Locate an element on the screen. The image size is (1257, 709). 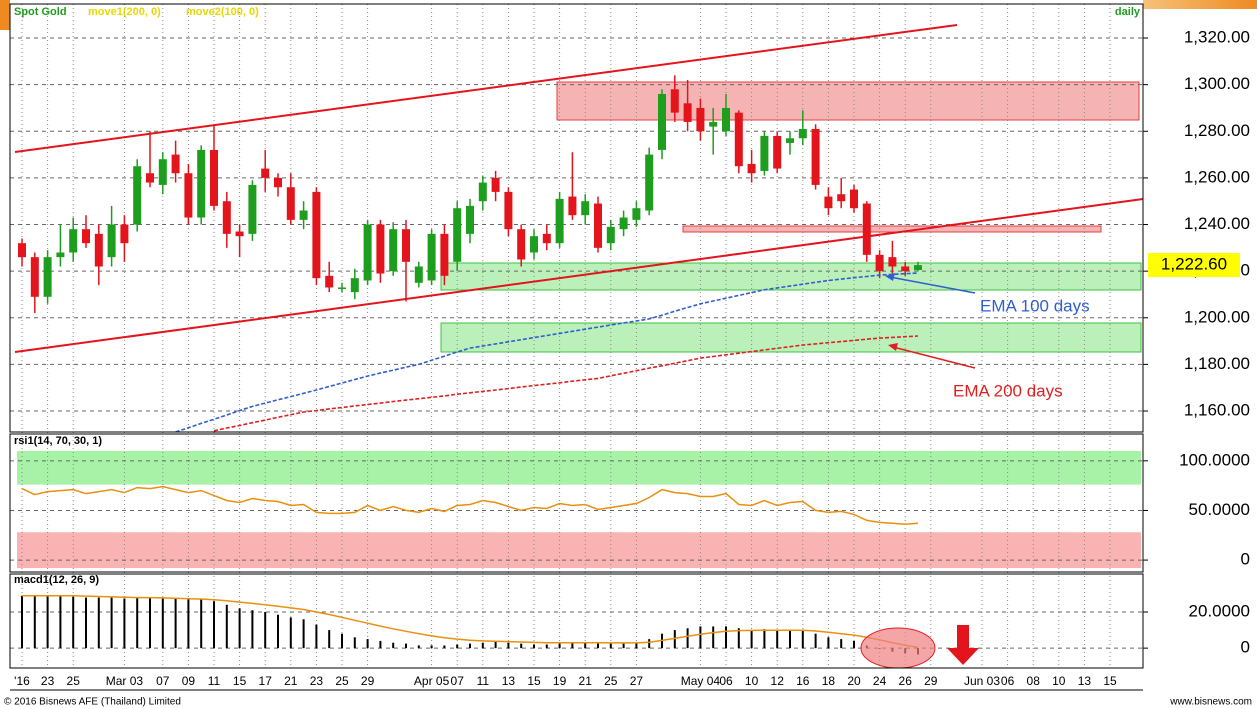
x-tick-label: 08 is located at coordinates (1034, 681).